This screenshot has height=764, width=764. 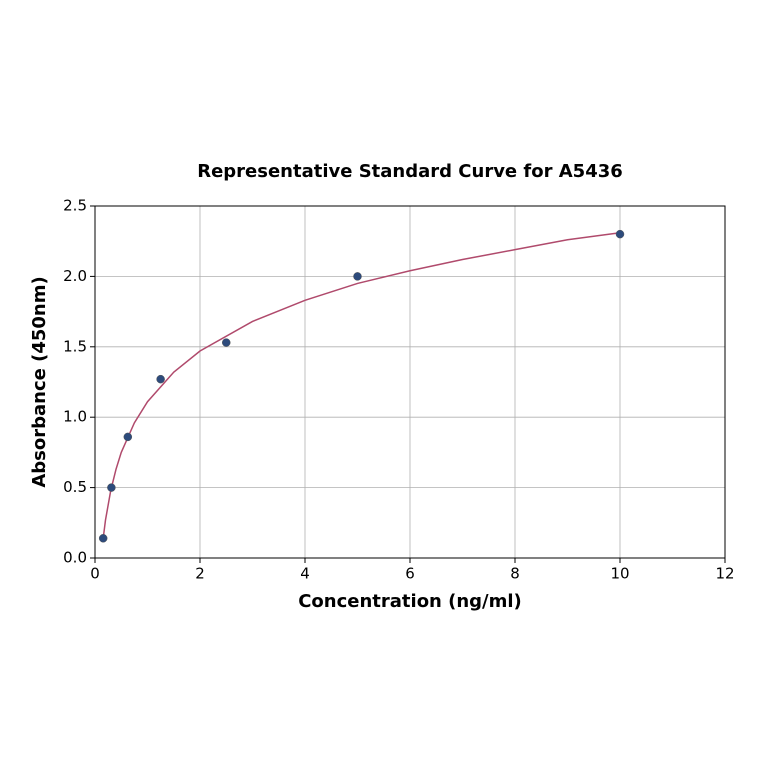 What do you see at coordinates (410, 574) in the screenshot?
I see `x-tick-label: 6` at bounding box center [410, 574].